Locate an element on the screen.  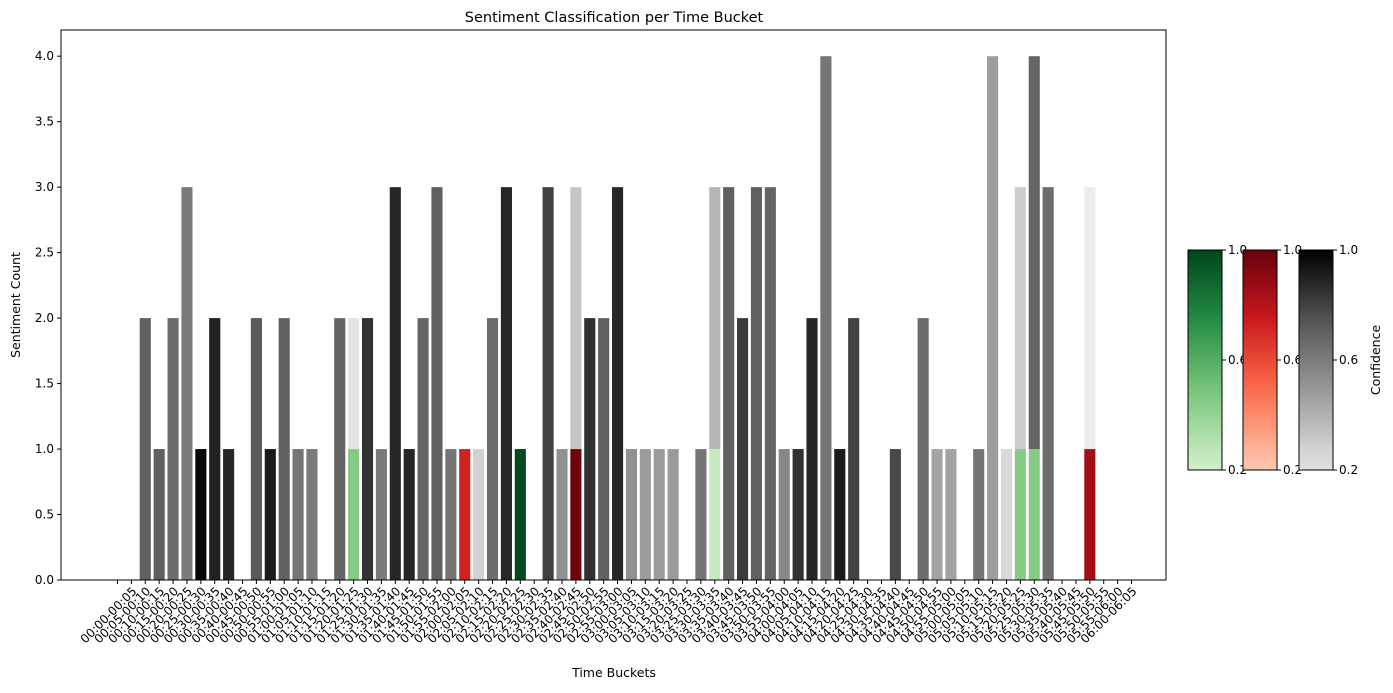
colorbar-greens is located at coordinates (1205, 360).